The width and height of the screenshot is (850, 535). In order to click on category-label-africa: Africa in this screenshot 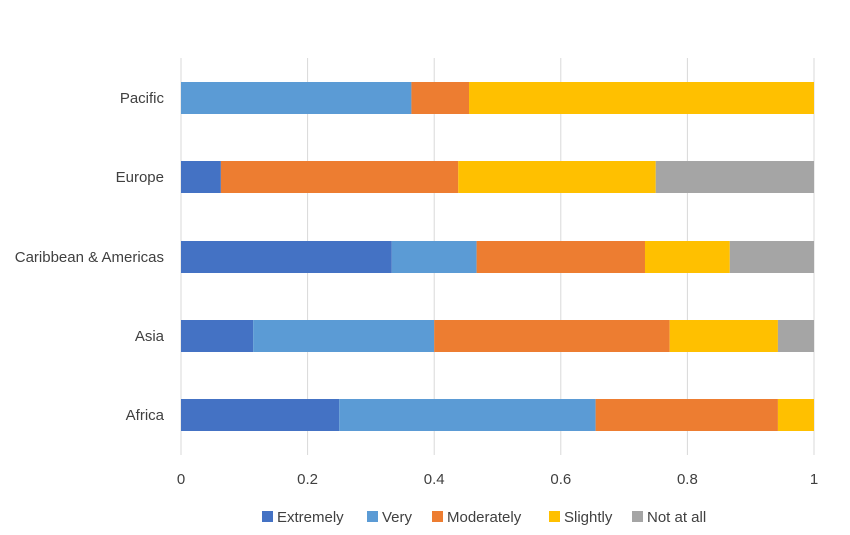, I will do `click(145, 415)`.